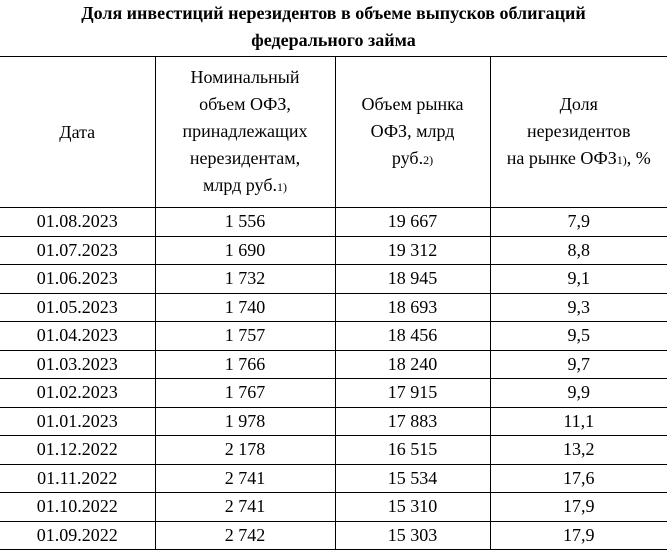 The image size is (667, 550). Describe the element at coordinates (412, 393) in the screenshot. I see `table-cell: 17 915` at that location.